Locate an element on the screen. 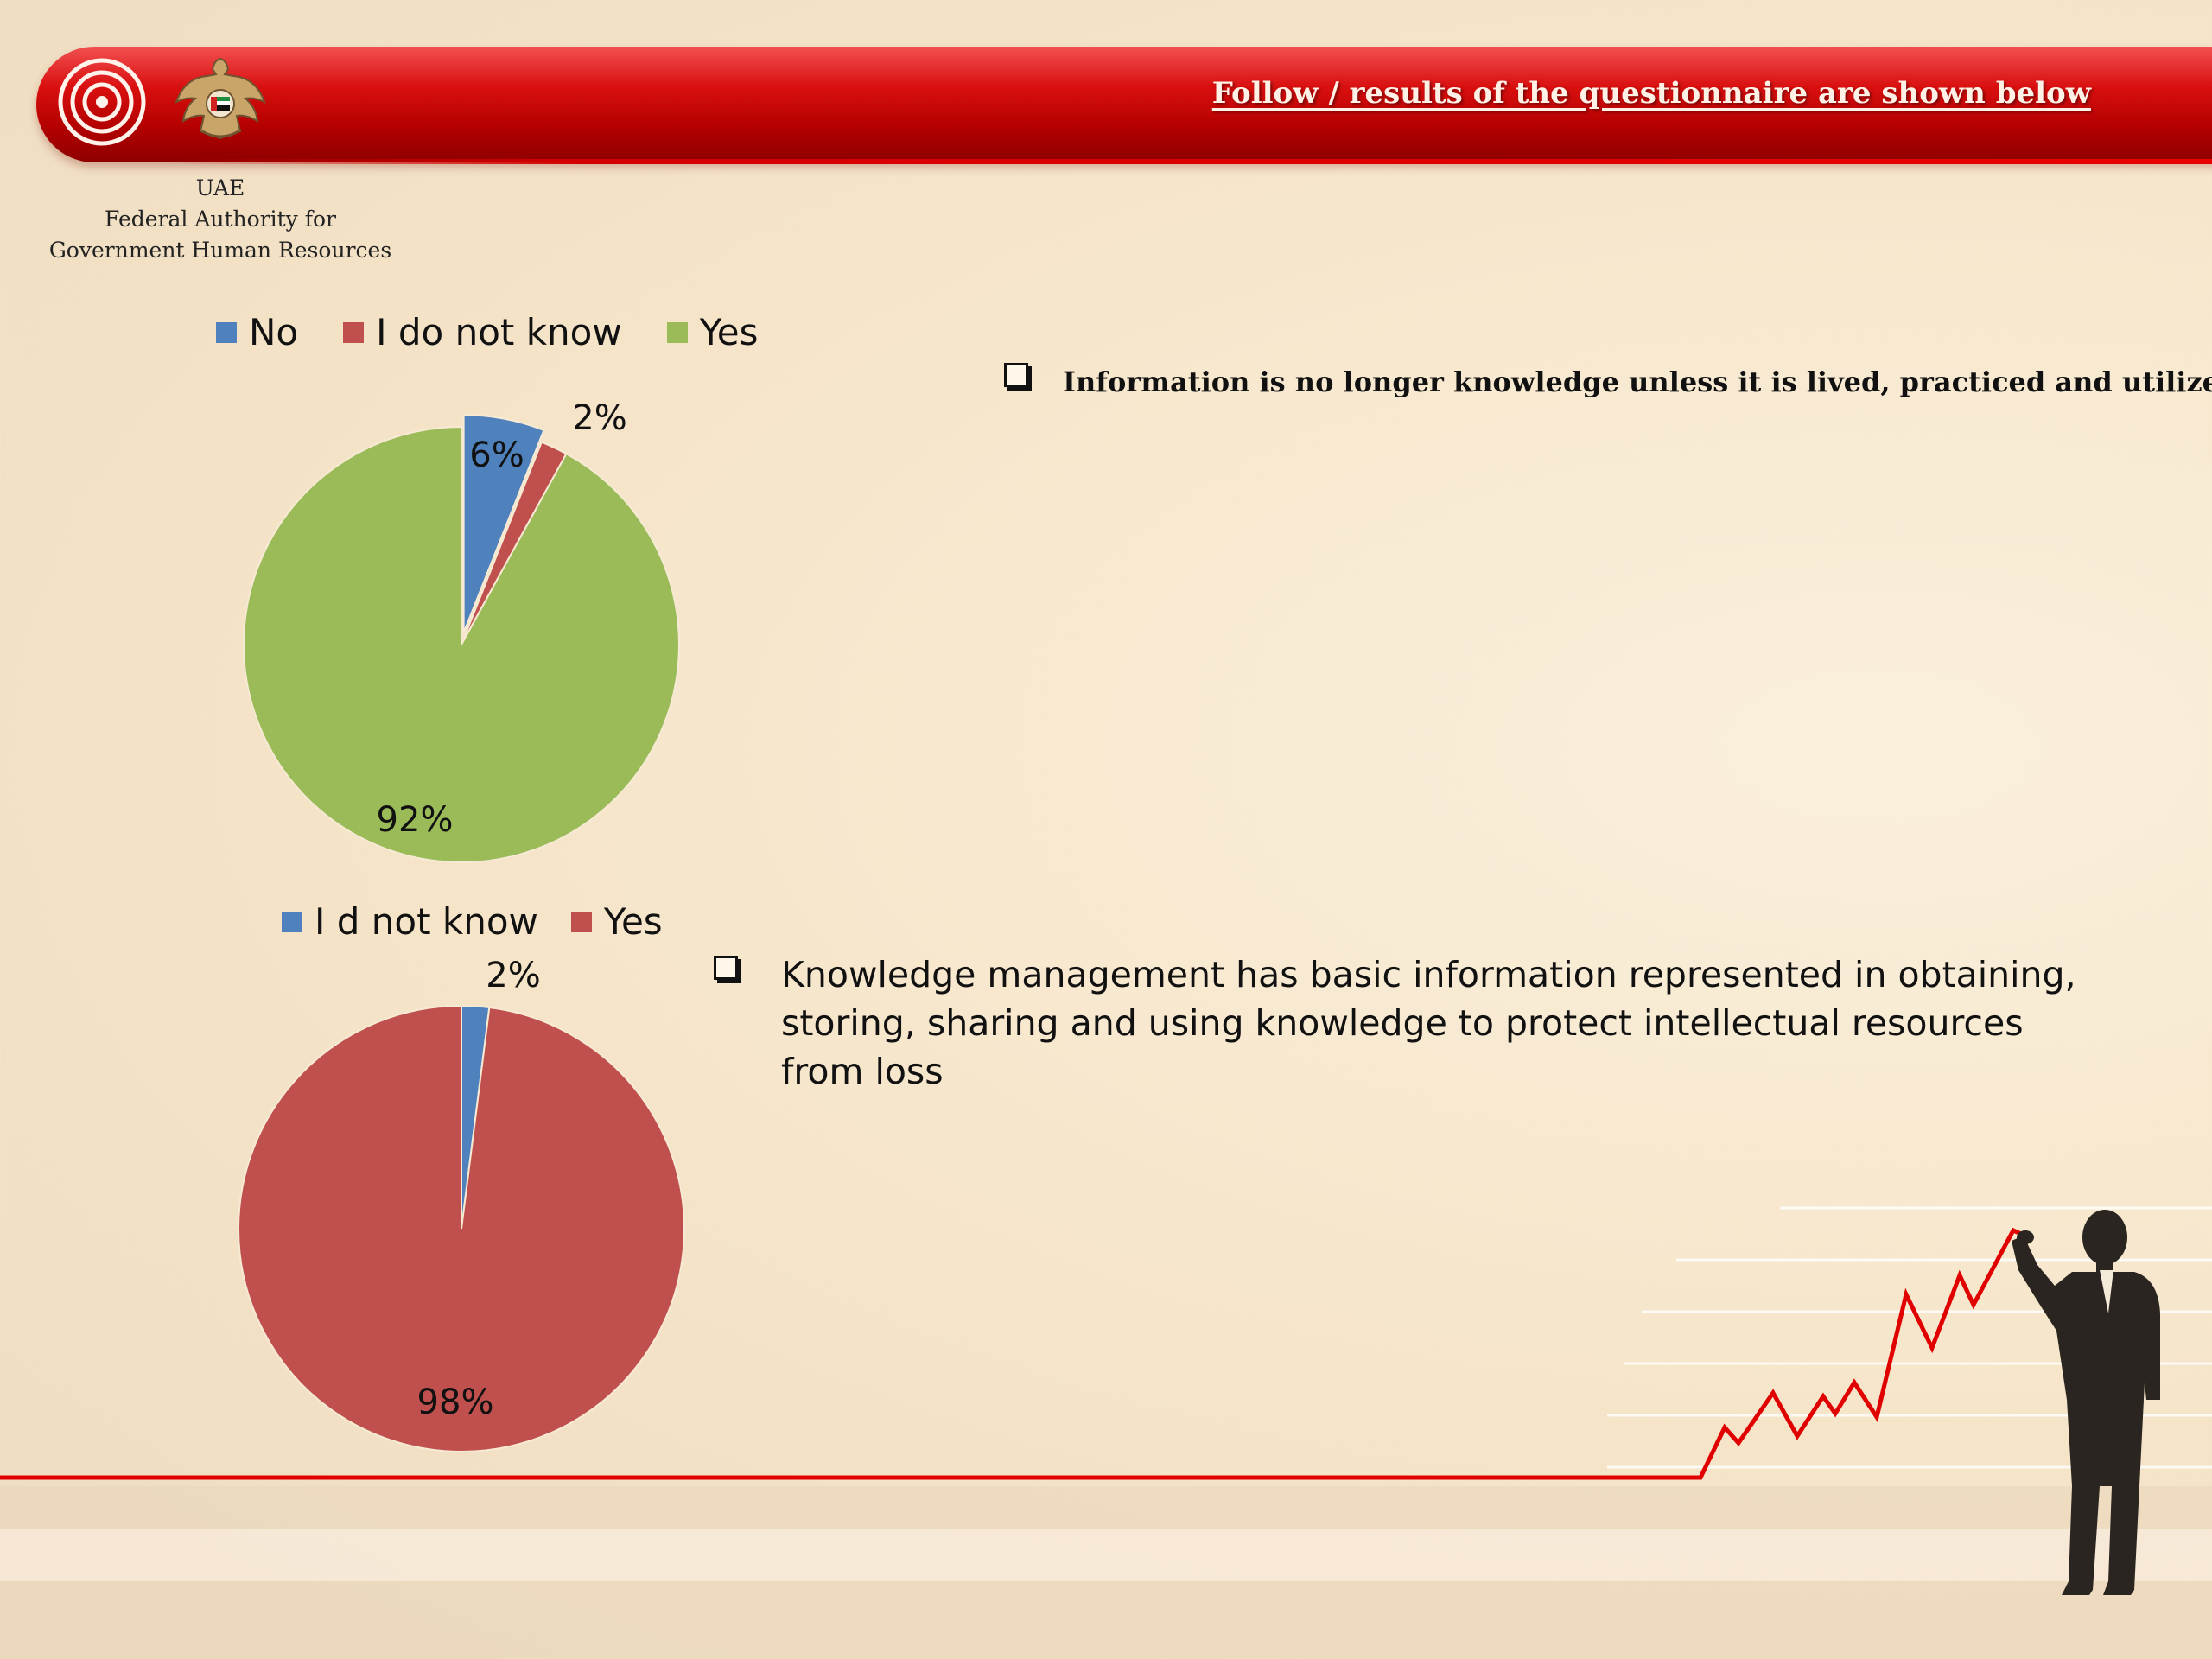 The height and width of the screenshot is (1659, 2212). legend-item: I do not know is located at coordinates (482, 332).